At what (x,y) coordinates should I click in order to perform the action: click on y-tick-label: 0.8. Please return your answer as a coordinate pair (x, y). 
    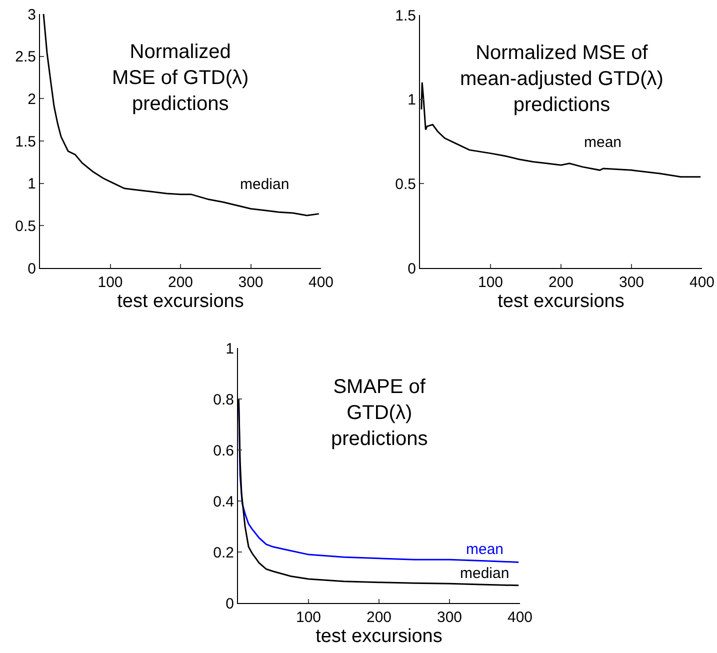
    Looking at the image, I should click on (223, 399).